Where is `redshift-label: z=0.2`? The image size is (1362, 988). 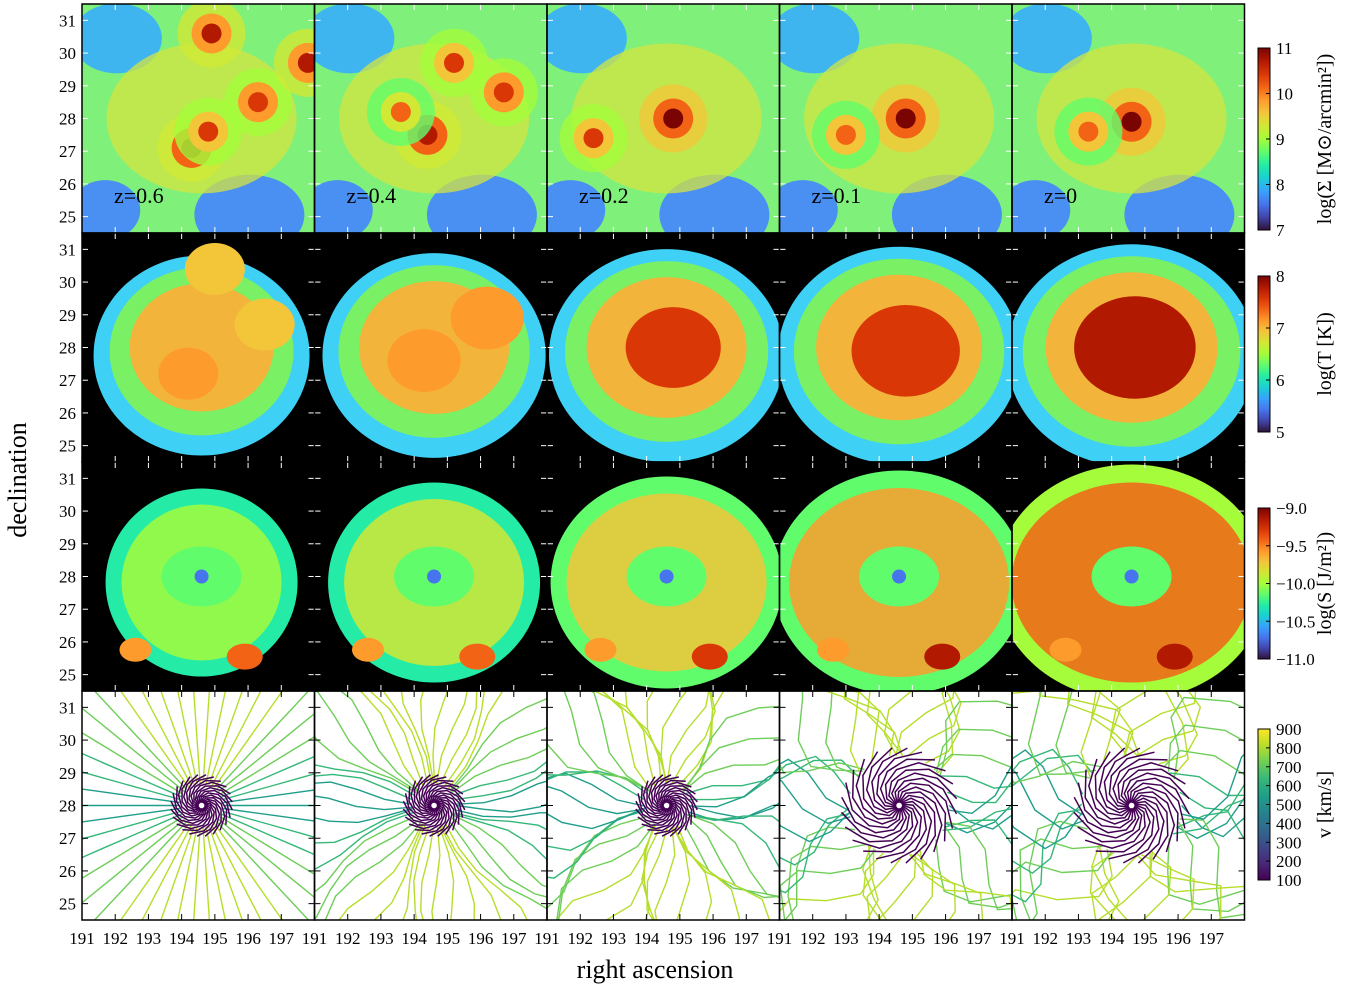 redshift-label: z=0.2 is located at coordinates (604, 195).